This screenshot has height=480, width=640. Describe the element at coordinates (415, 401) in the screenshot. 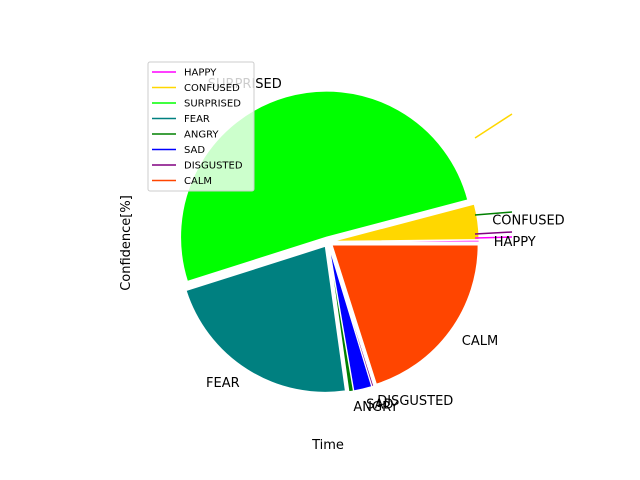

I see `slice-label-disgusted: DISGUSTED` at that location.